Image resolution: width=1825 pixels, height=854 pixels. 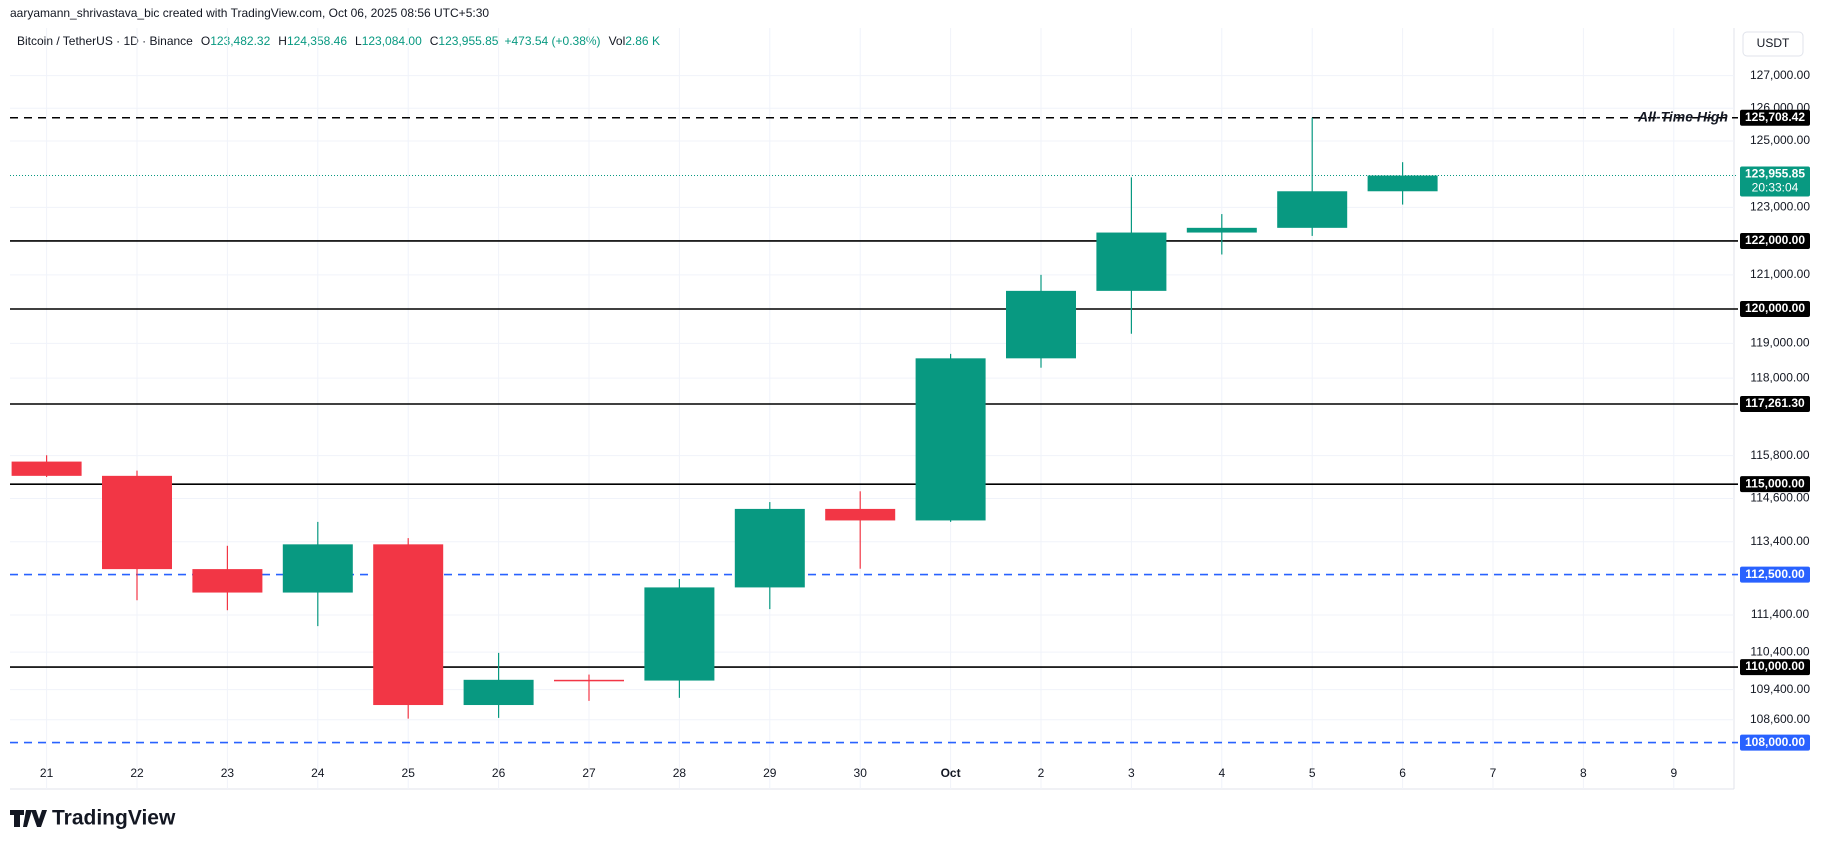 I want to click on logo-text: TradingView, so click(x=114, y=818).